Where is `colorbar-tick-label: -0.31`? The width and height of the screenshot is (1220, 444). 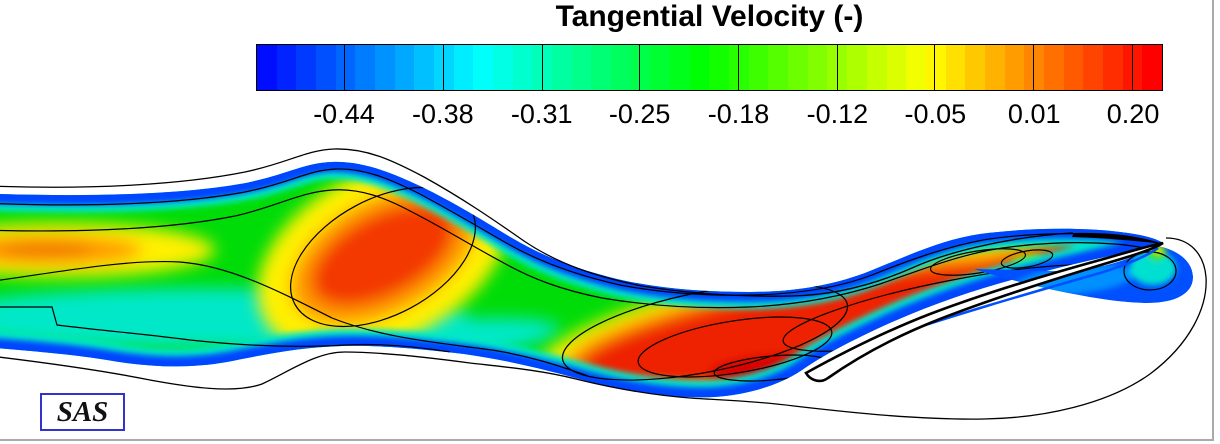 colorbar-tick-label: -0.31 is located at coordinates (541, 114).